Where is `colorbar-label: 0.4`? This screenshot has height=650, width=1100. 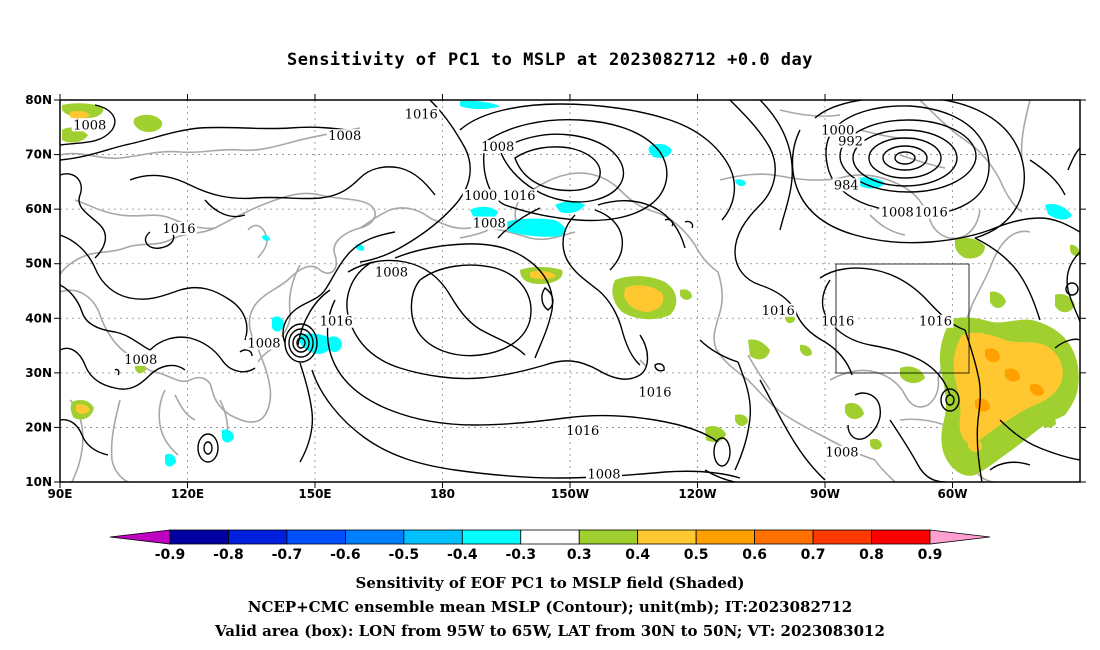 colorbar-label: 0.4 is located at coordinates (637, 555).